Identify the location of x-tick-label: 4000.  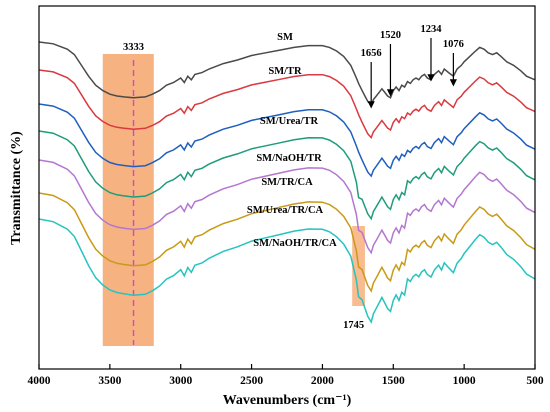
(39, 381).